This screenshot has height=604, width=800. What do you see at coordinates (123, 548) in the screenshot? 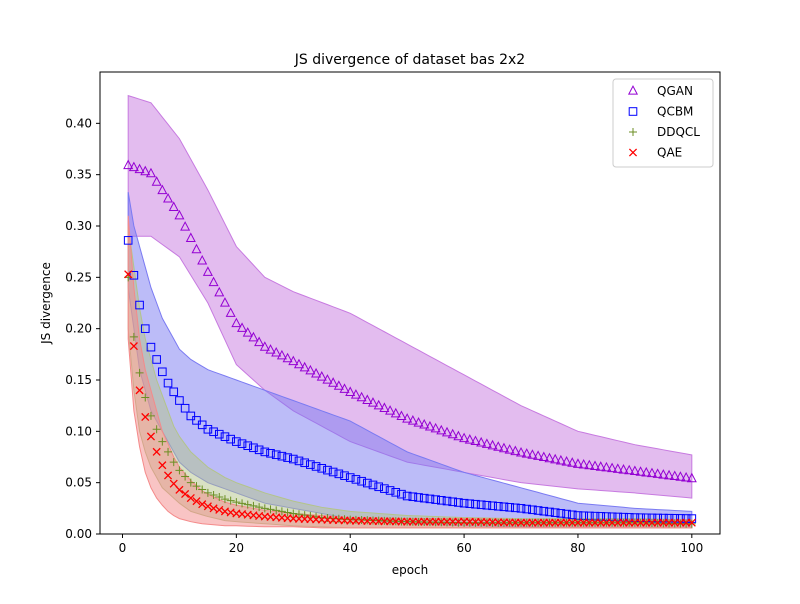
I see `x-tick-label: 0` at bounding box center [123, 548].